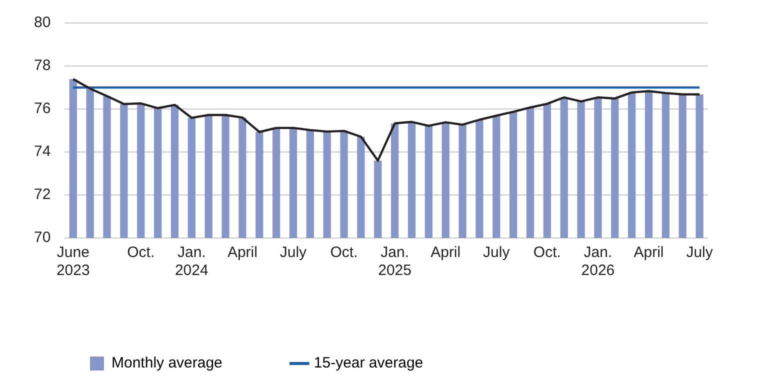 This screenshot has height=381, width=768. Describe the element at coordinates (42, 195) in the screenshot. I see `y-tick-label: 72` at that location.